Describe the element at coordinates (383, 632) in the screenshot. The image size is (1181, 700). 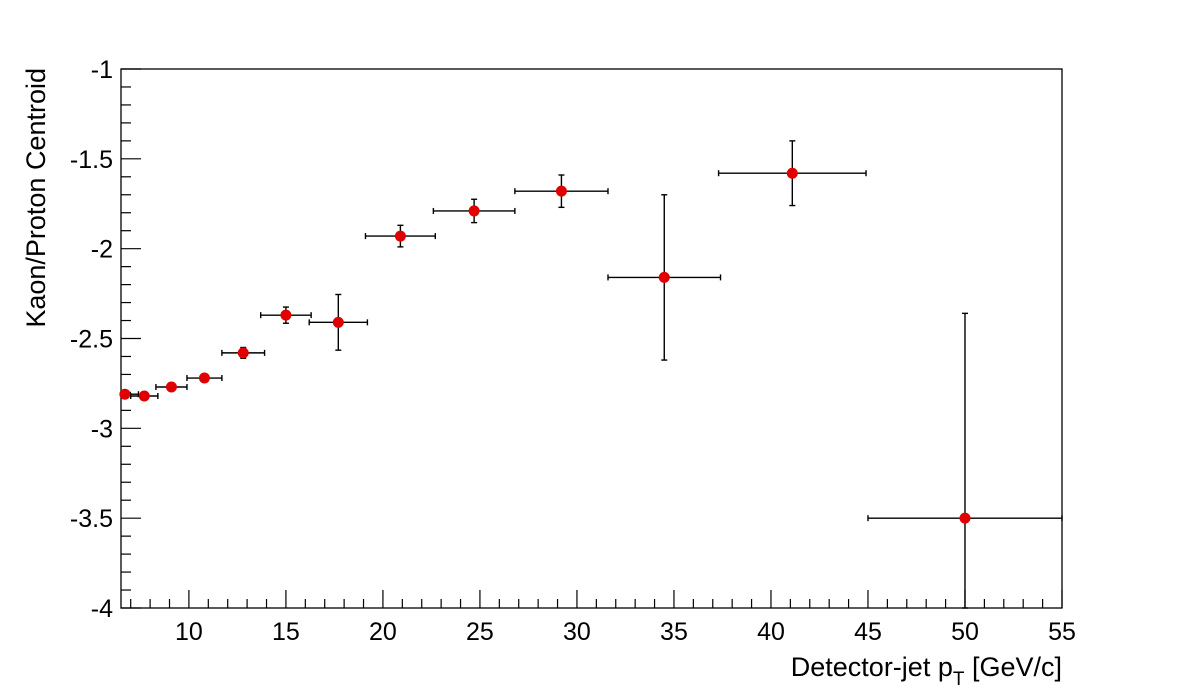
I see `x-tick-label: 20` at that location.